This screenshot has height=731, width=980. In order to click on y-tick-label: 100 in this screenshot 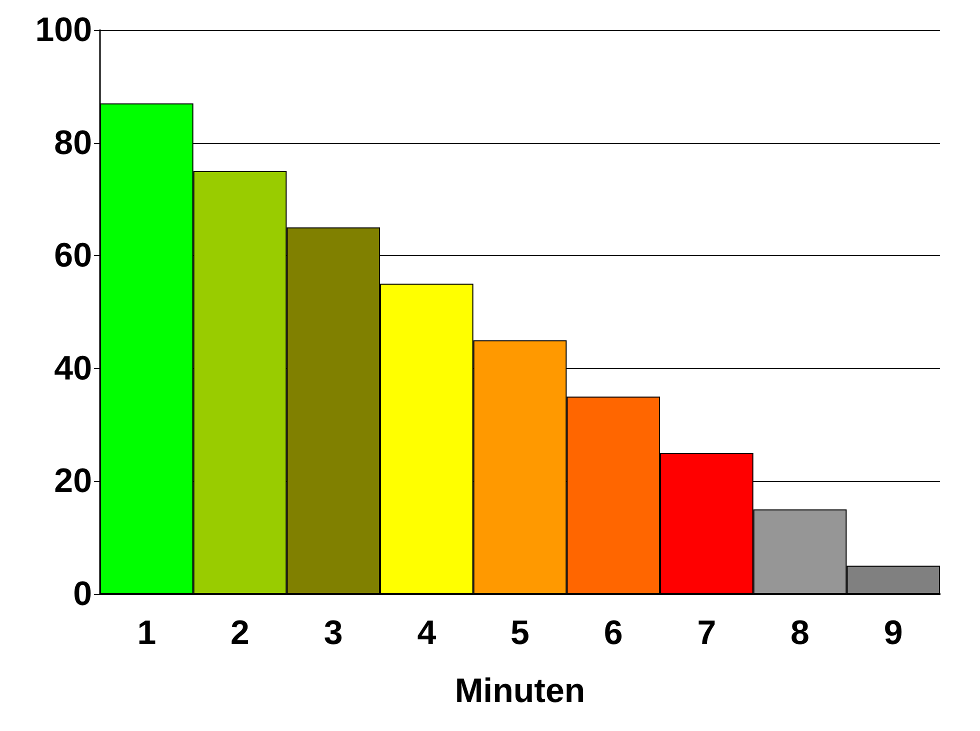, I will do `click(63, 30)`.